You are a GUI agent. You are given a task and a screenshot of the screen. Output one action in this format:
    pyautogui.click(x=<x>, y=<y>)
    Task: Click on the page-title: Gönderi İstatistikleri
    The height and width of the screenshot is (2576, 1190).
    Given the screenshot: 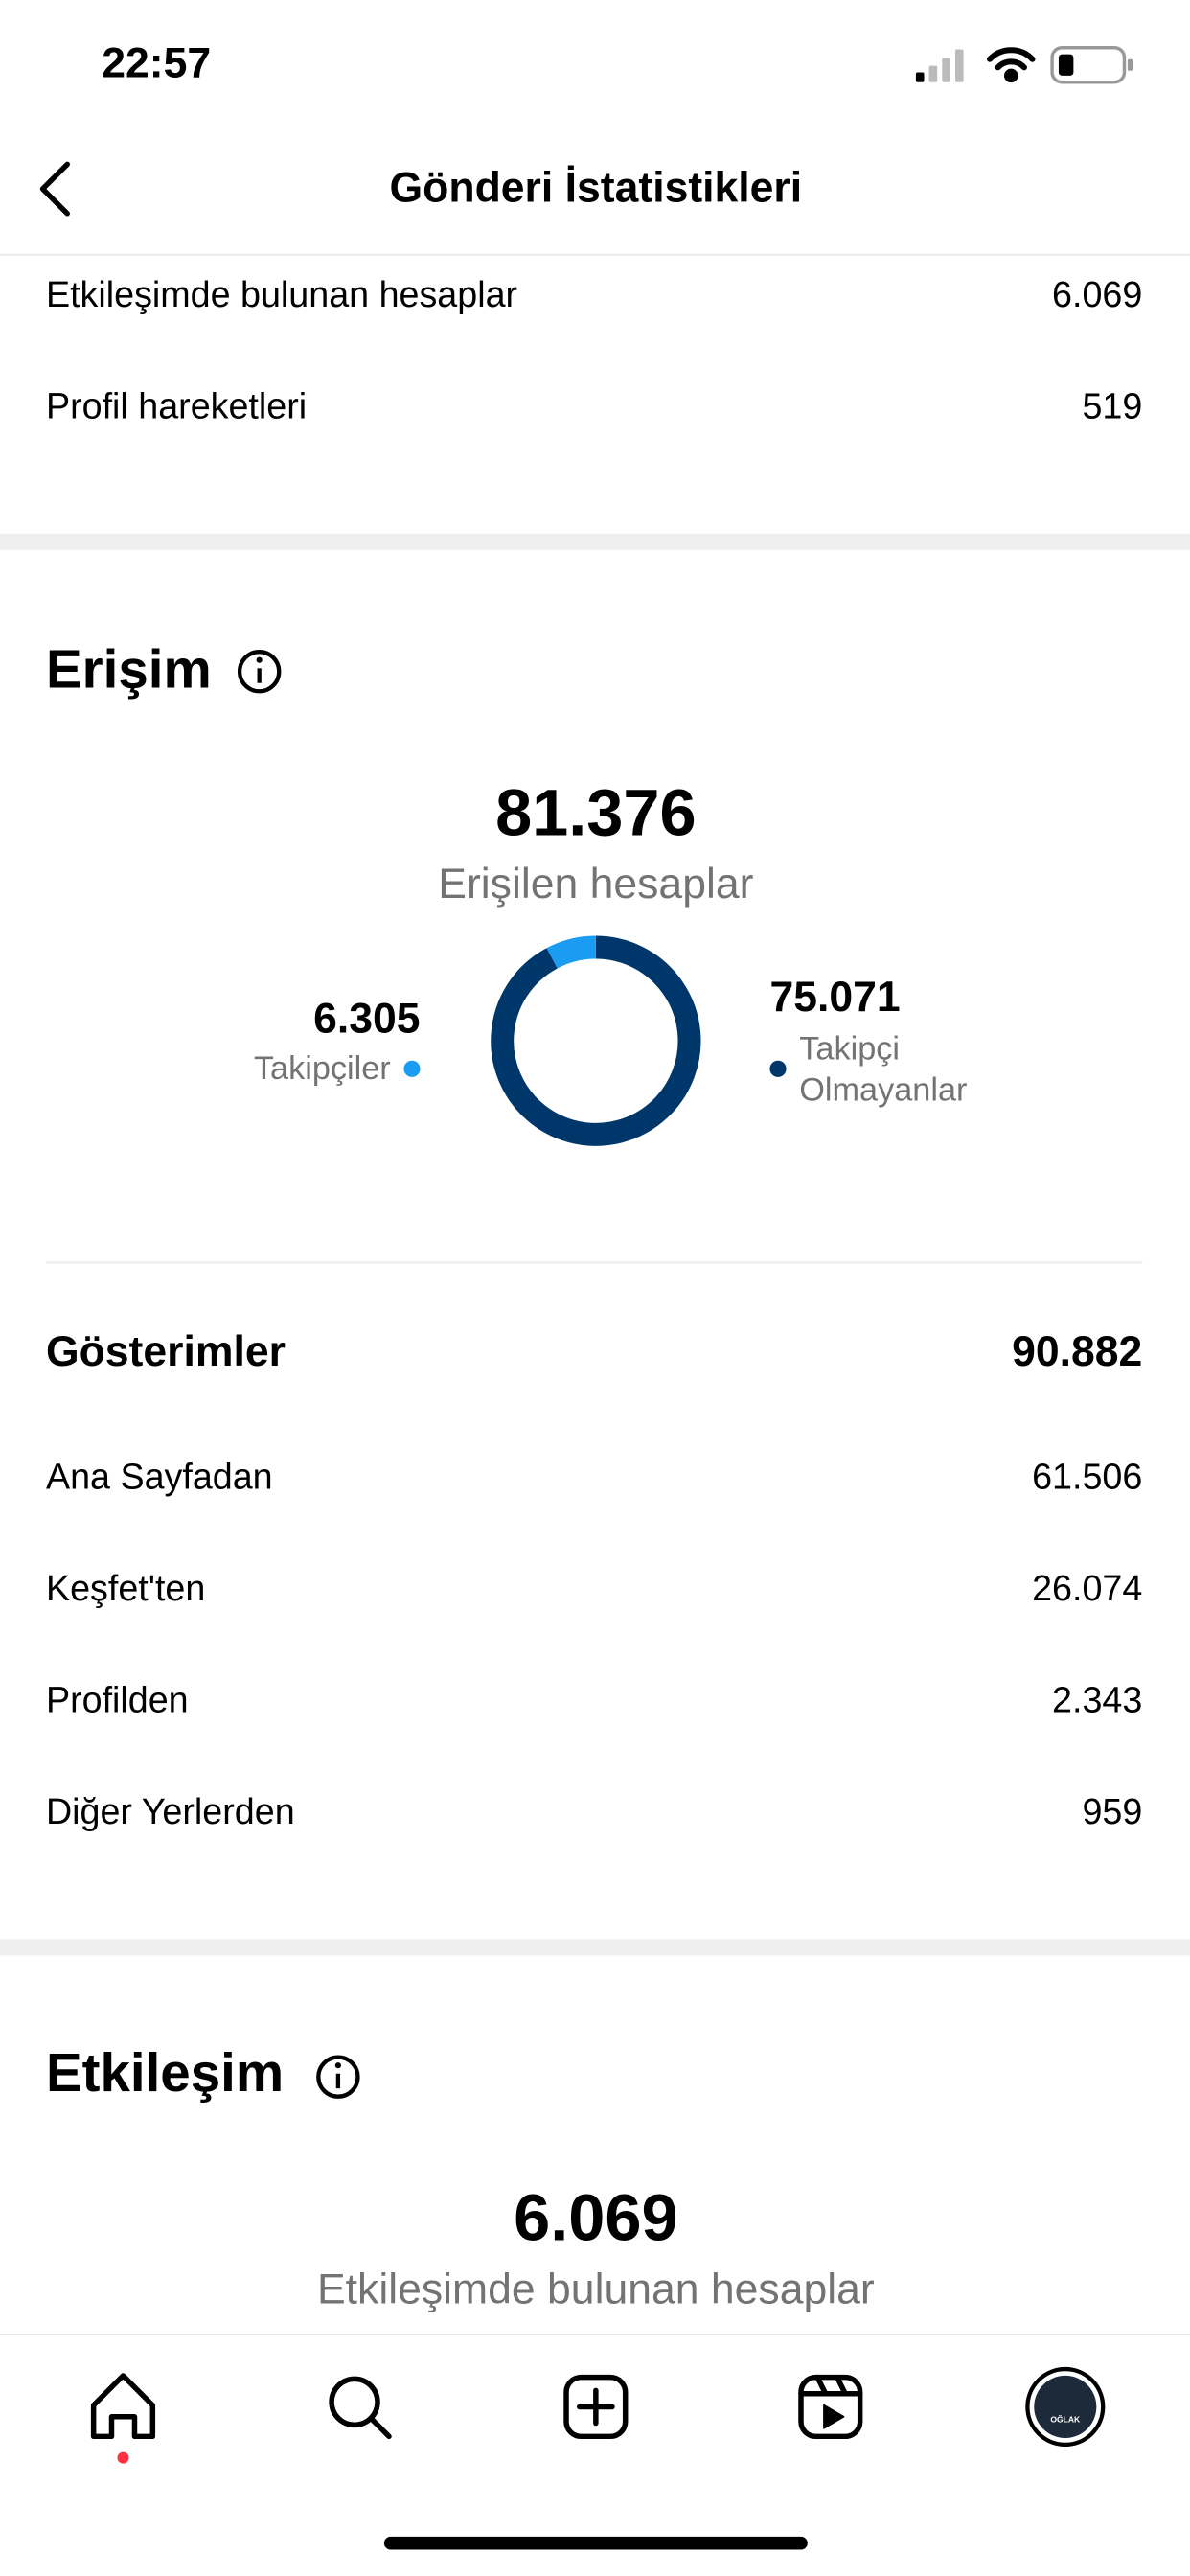 What is the action you would take?
    pyautogui.click(x=596, y=188)
    